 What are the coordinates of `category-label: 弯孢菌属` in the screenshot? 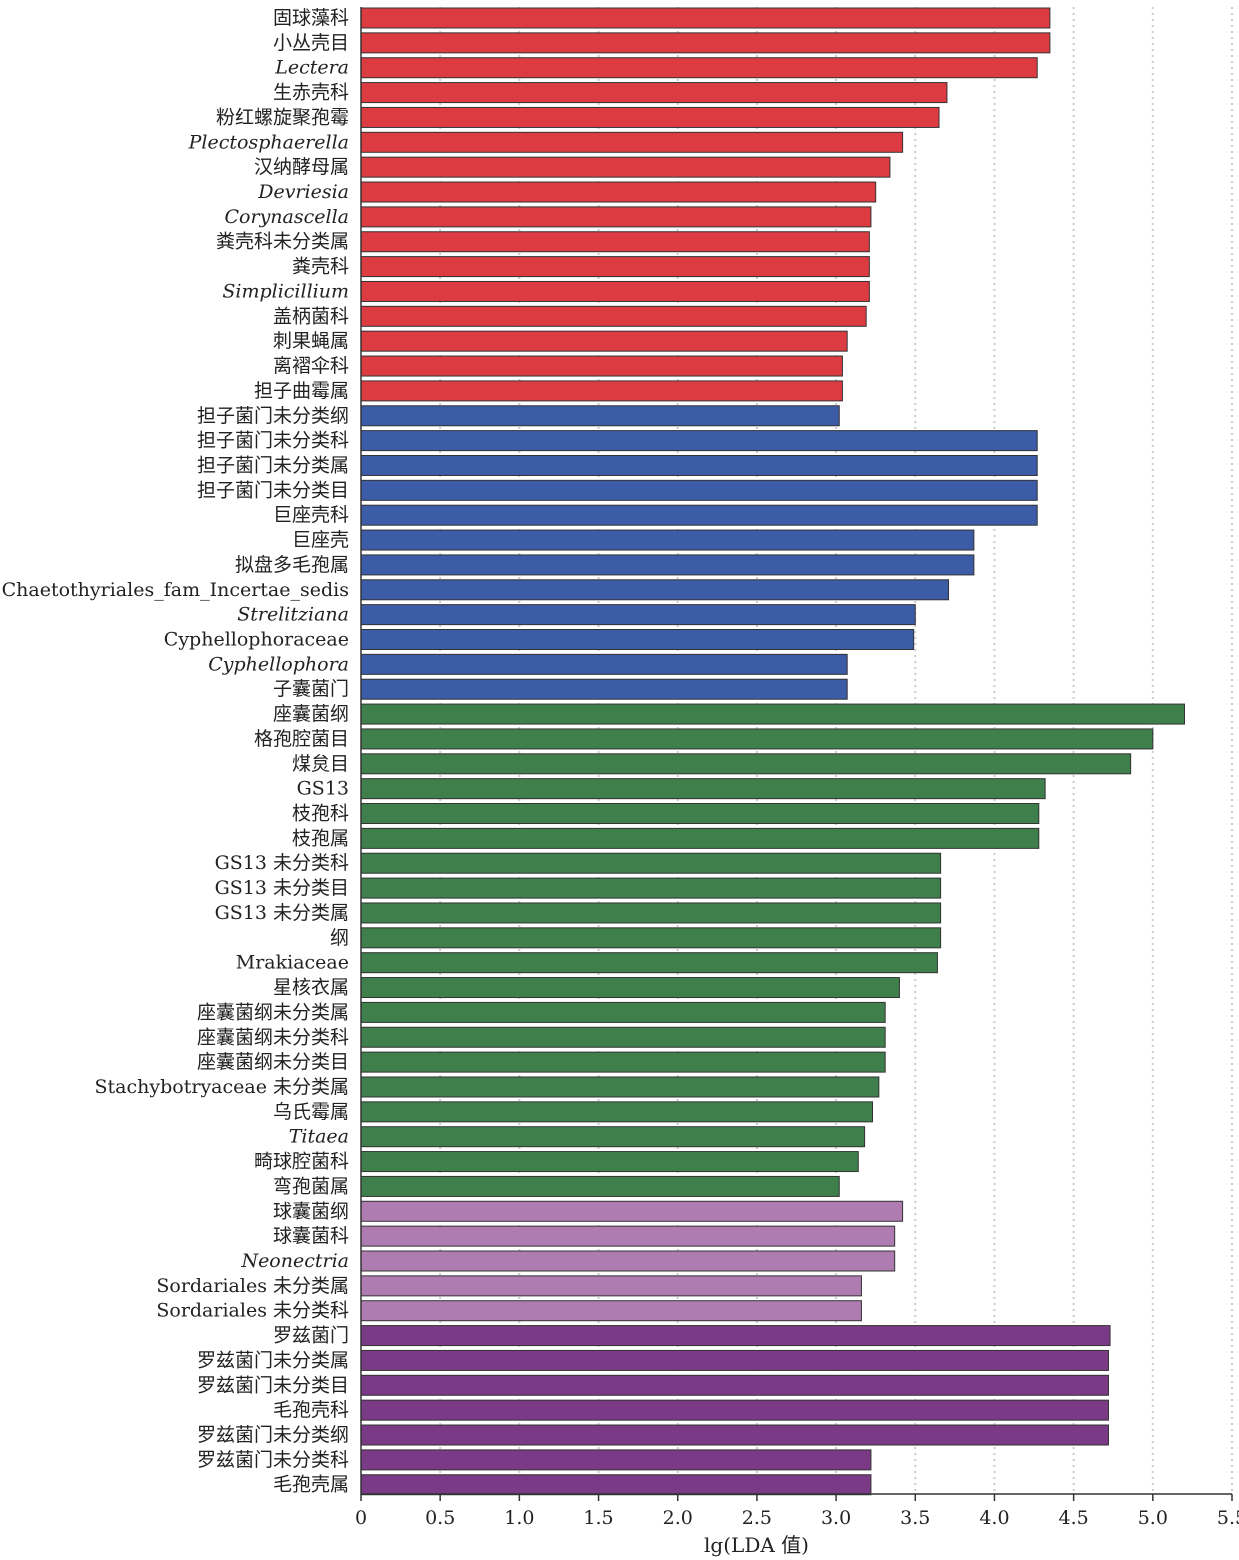 It's located at (311, 1186).